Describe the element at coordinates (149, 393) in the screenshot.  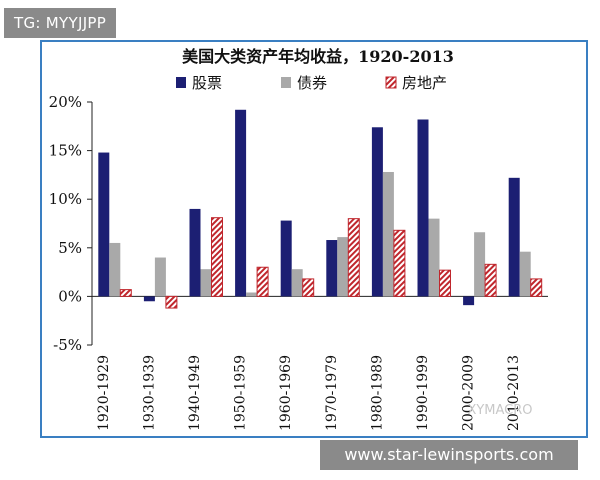
I see `x-category-label: 1930-1939` at that location.